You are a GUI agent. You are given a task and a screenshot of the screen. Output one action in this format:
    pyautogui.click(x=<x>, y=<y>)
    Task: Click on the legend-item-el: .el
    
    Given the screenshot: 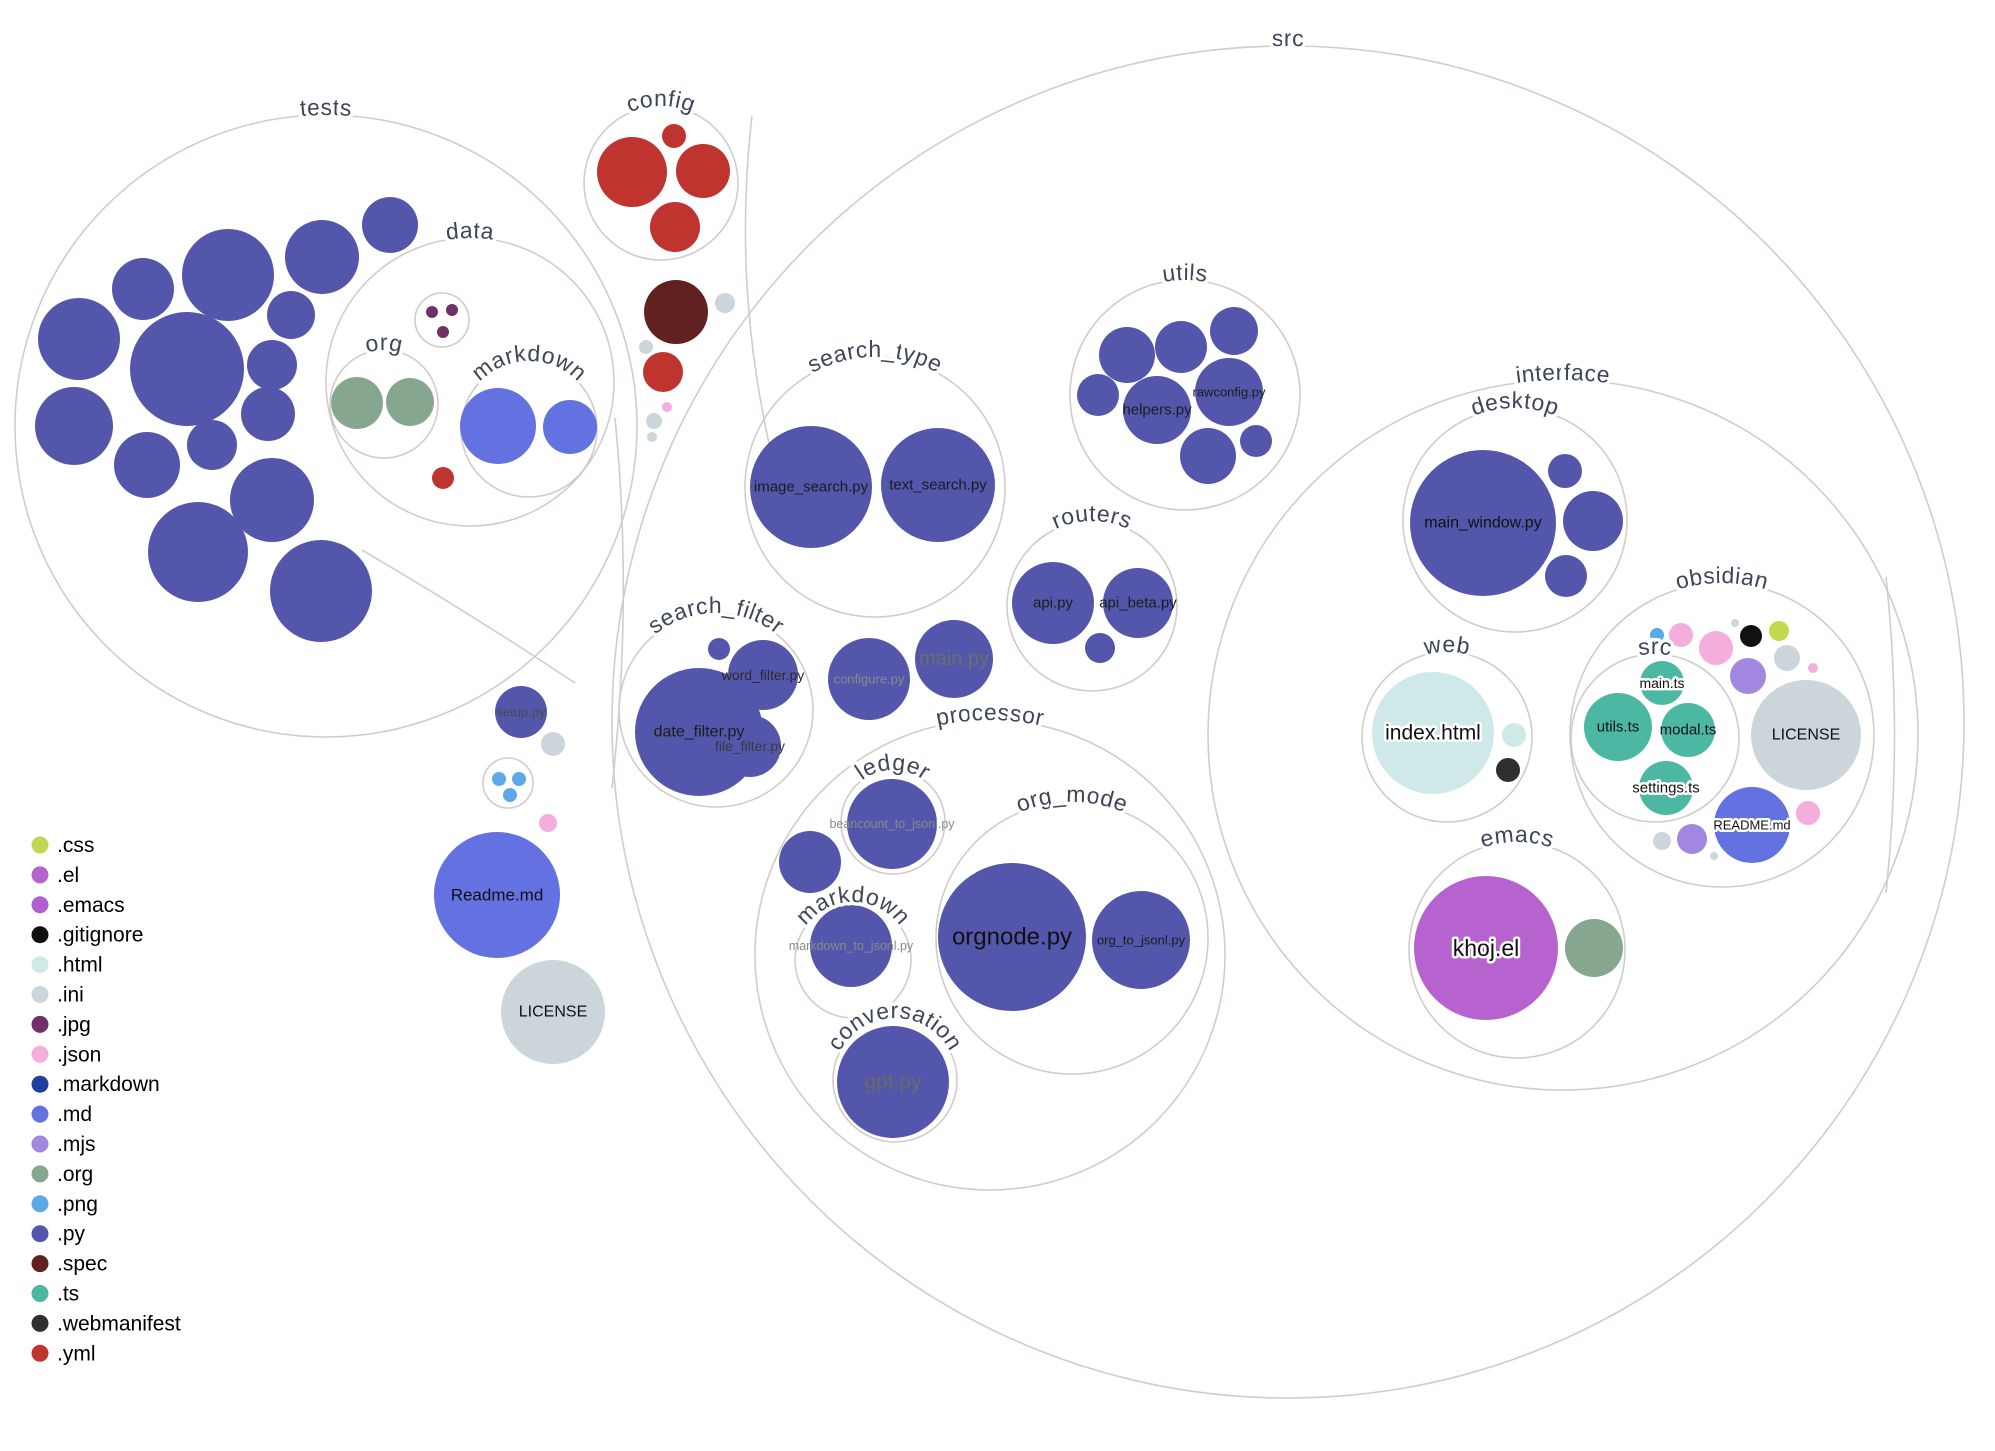 What is the action you would take?
    pyautogui.click(x=55, y=875)
    